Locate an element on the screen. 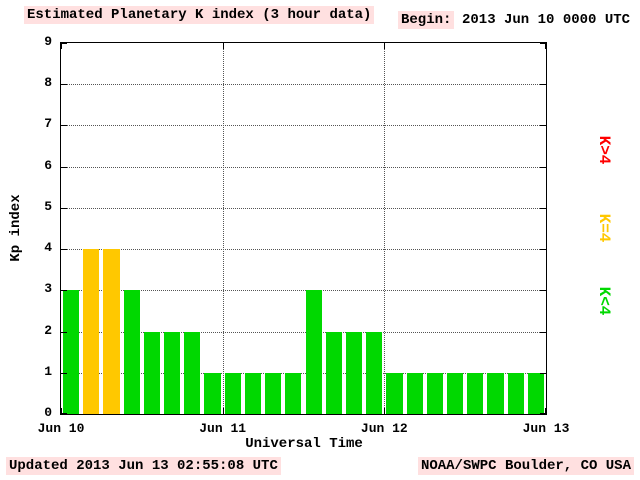 The image size is (640, 480). y-tick-label: 7 is located at coordinates (48, 124).